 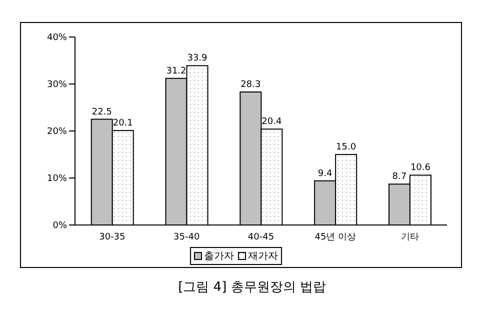 I want to click on y-tick-label: 20%, so click(x=57, y=132).